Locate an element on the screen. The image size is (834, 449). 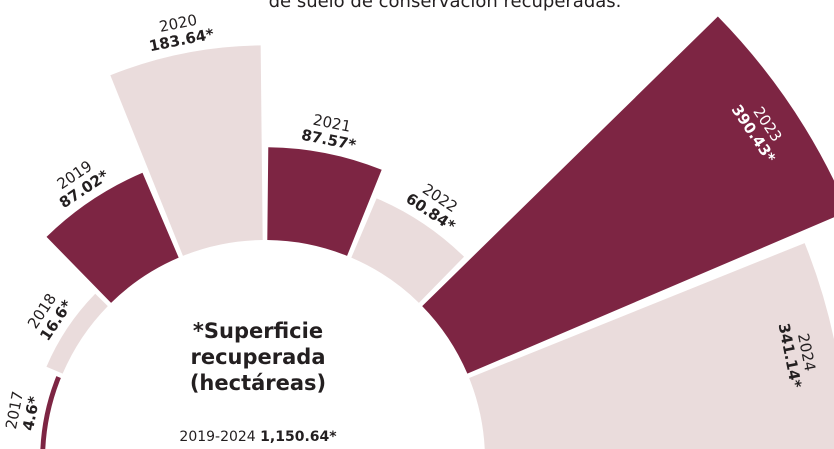
chart-title: de suelo de conservación recuperadas. is located at coordinates (445, 6).